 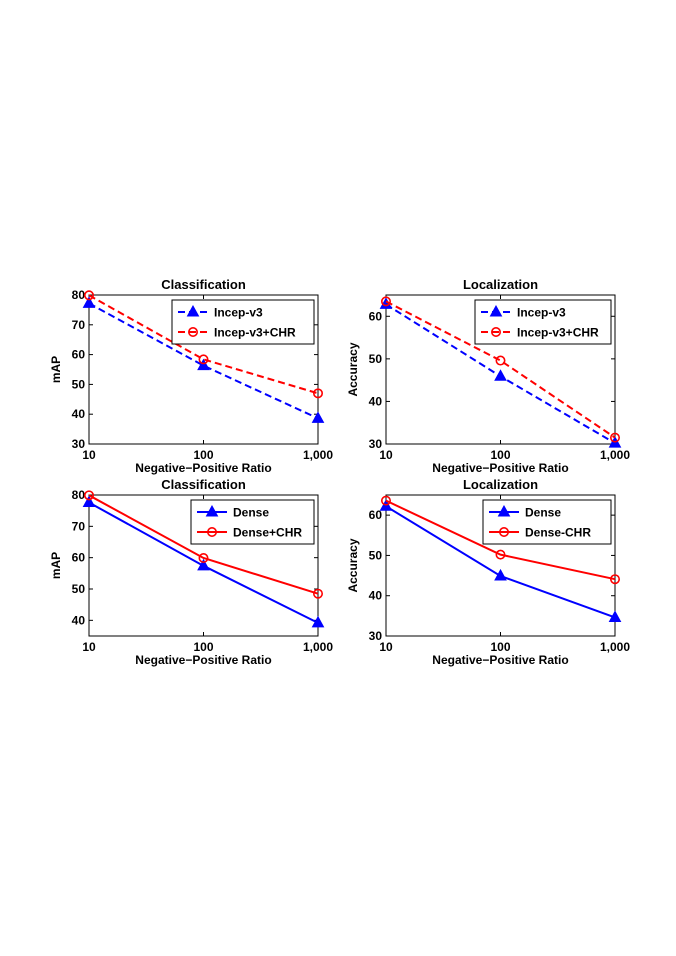 What do you see at coordinates (353, 565) in the screenshot?
I see `y-axis-label: Accuracy` at bounding box center [353, 565].